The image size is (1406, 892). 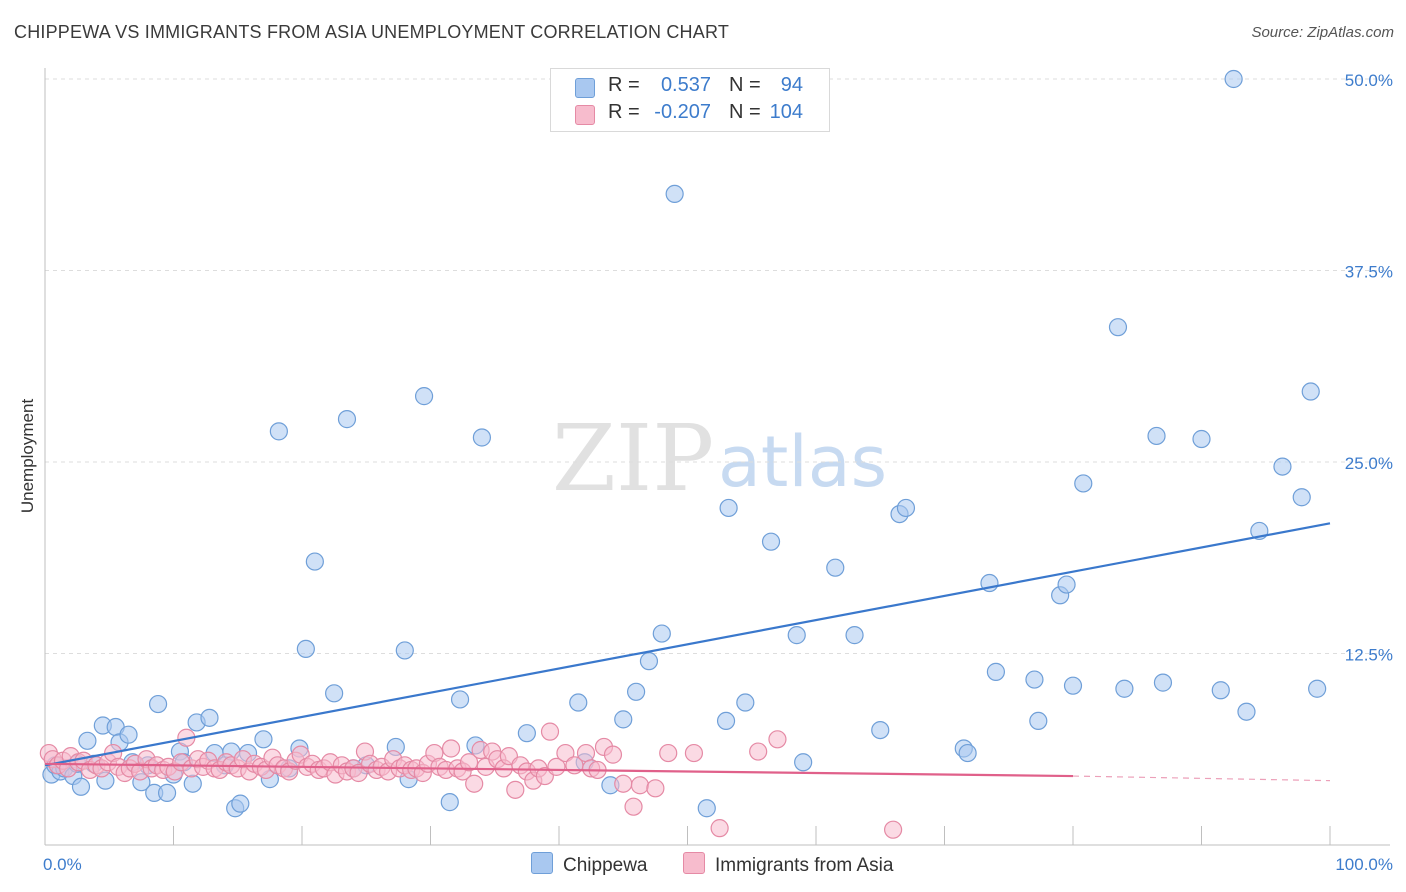 I want to click on series-immigrants-asia, so click(x=471, y=780).